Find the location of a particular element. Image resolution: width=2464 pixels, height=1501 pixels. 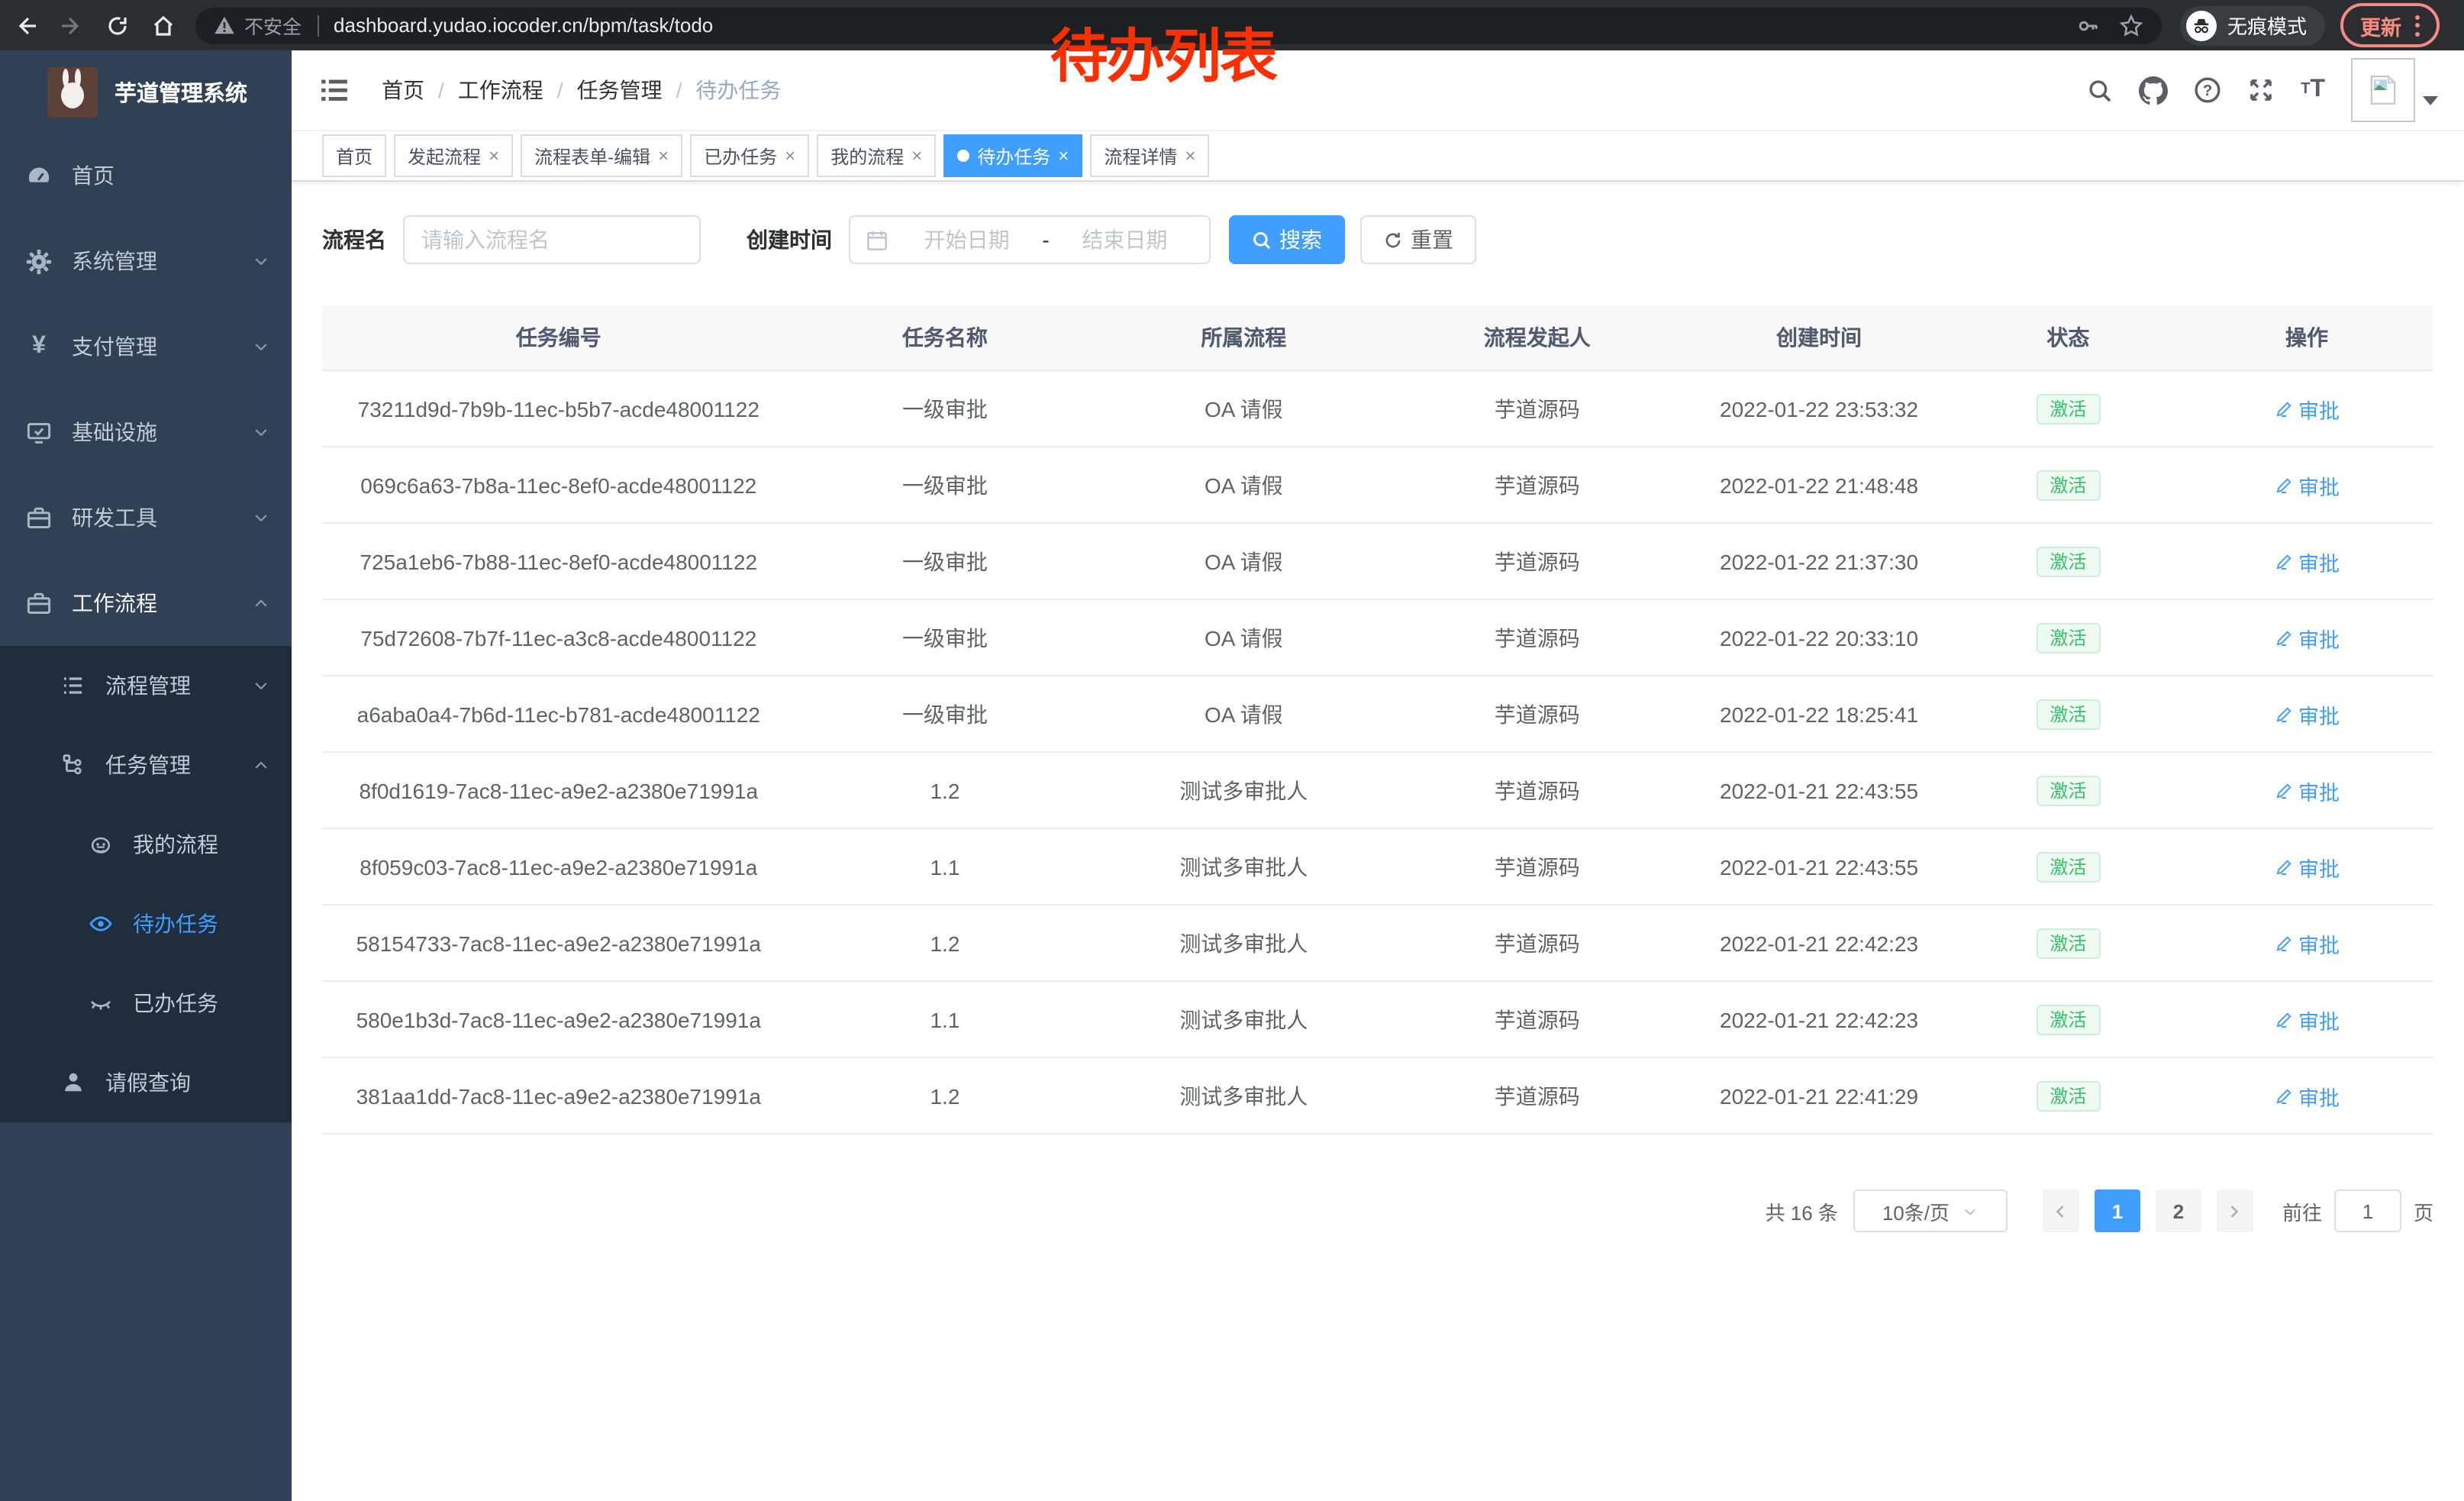

tab-my-process: 我的流程 × is located at coordinates (877, 155).